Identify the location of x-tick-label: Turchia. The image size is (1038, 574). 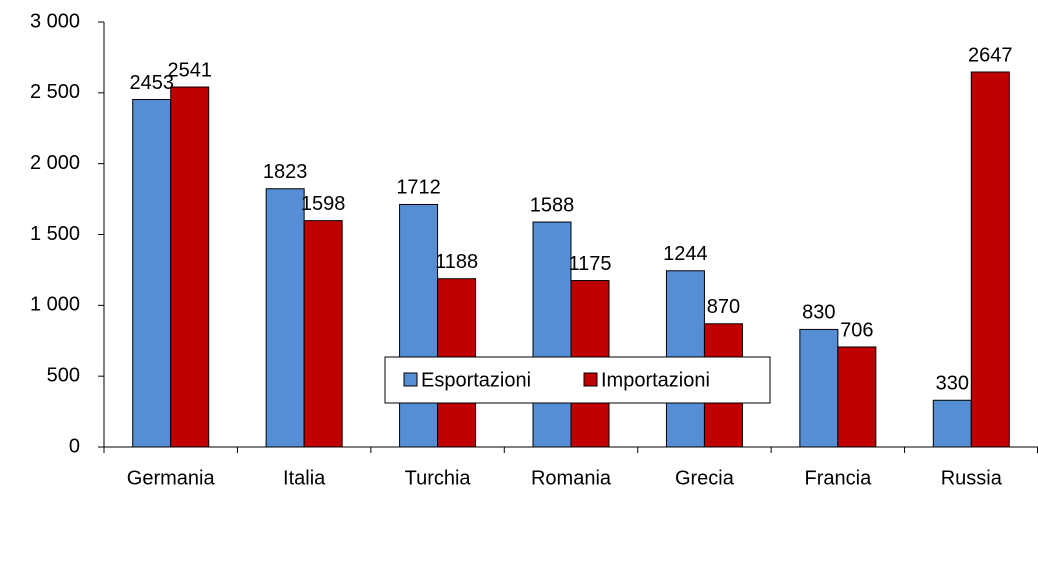
(438, 478).